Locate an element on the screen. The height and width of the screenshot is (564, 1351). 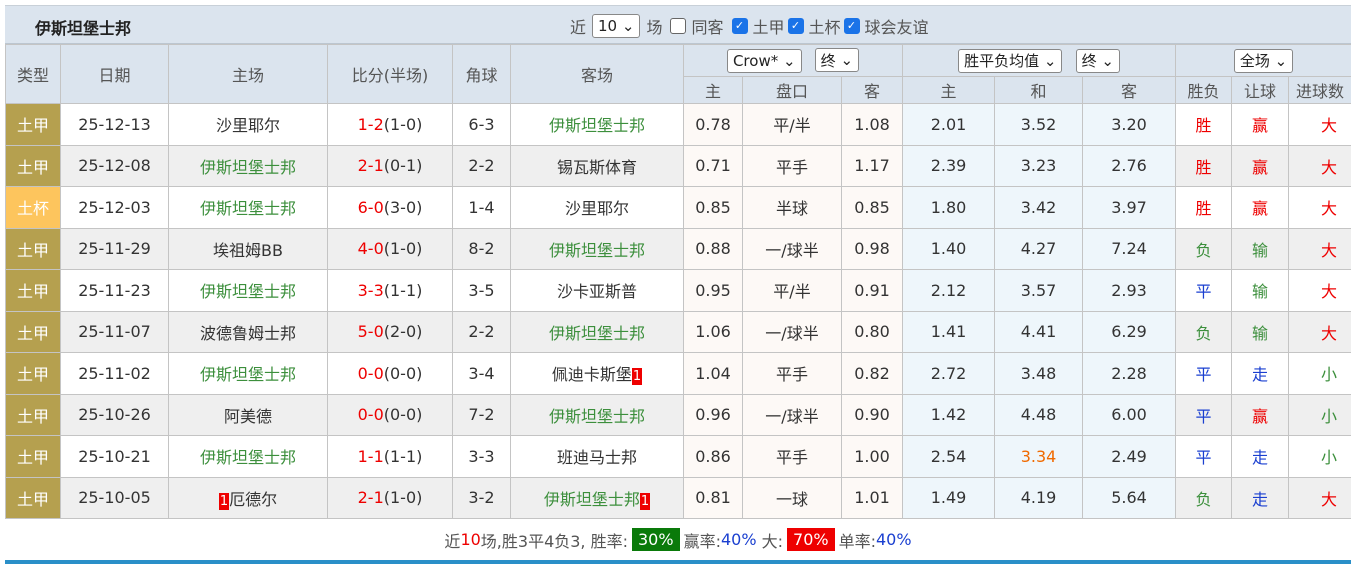
eu-draw-odds: 4.48 is located at coordinates (1039, 415).